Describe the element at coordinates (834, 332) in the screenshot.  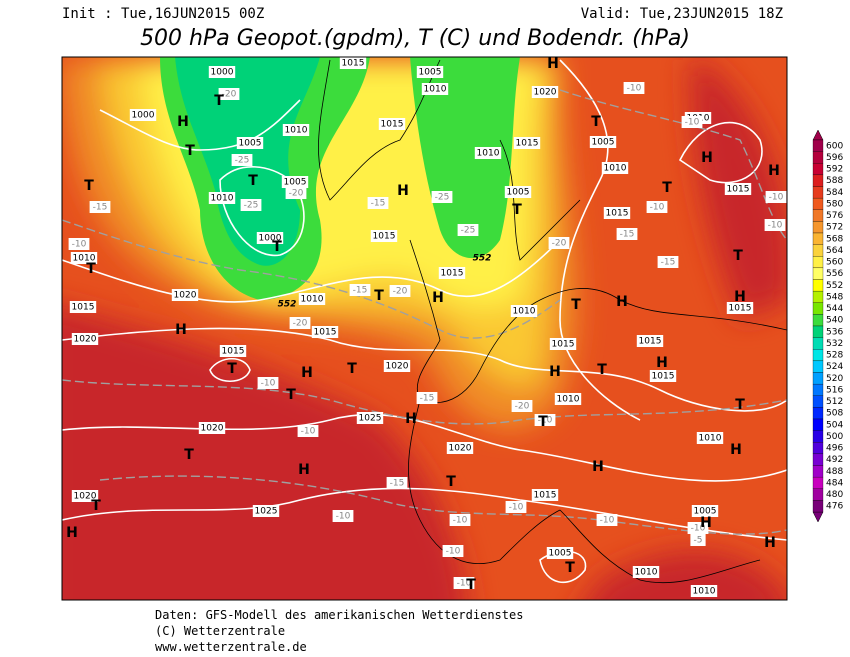
I see `colorbar-label: 536` at that location.